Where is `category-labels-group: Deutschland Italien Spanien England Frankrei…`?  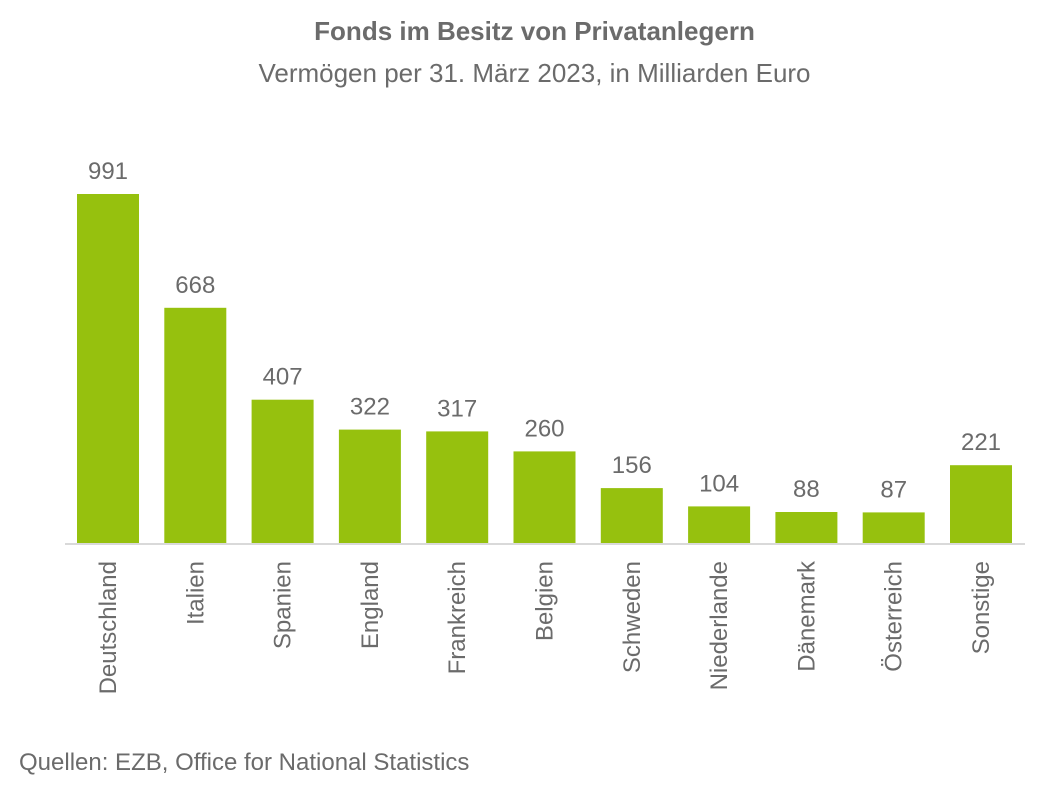 category-labels-group: Deutschland Italien Spanien England Frankrei… is located at coordinates (545, 627).